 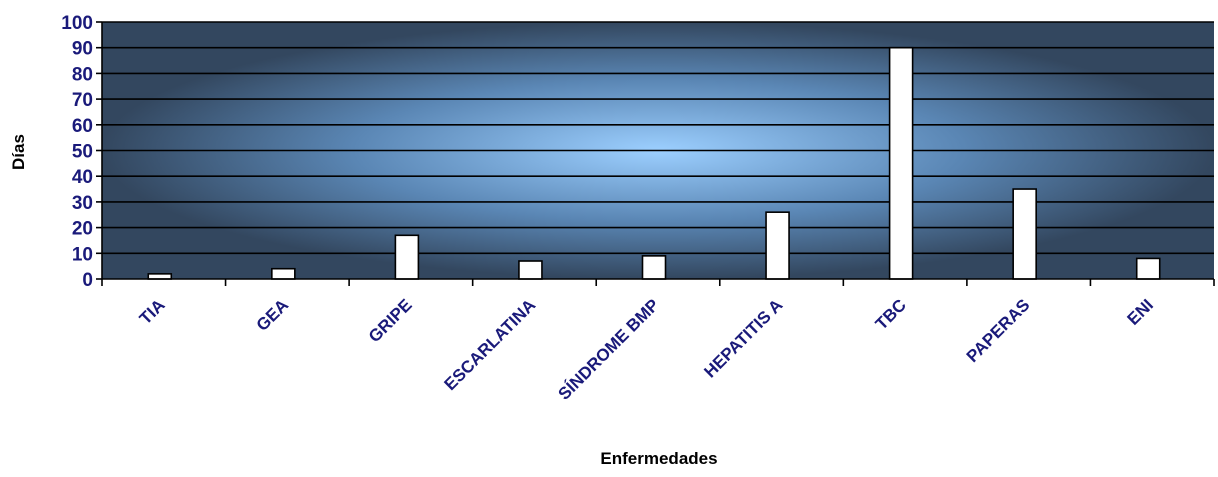 I want to click on x-tick-label: GEA, so click(x=272, y=314).